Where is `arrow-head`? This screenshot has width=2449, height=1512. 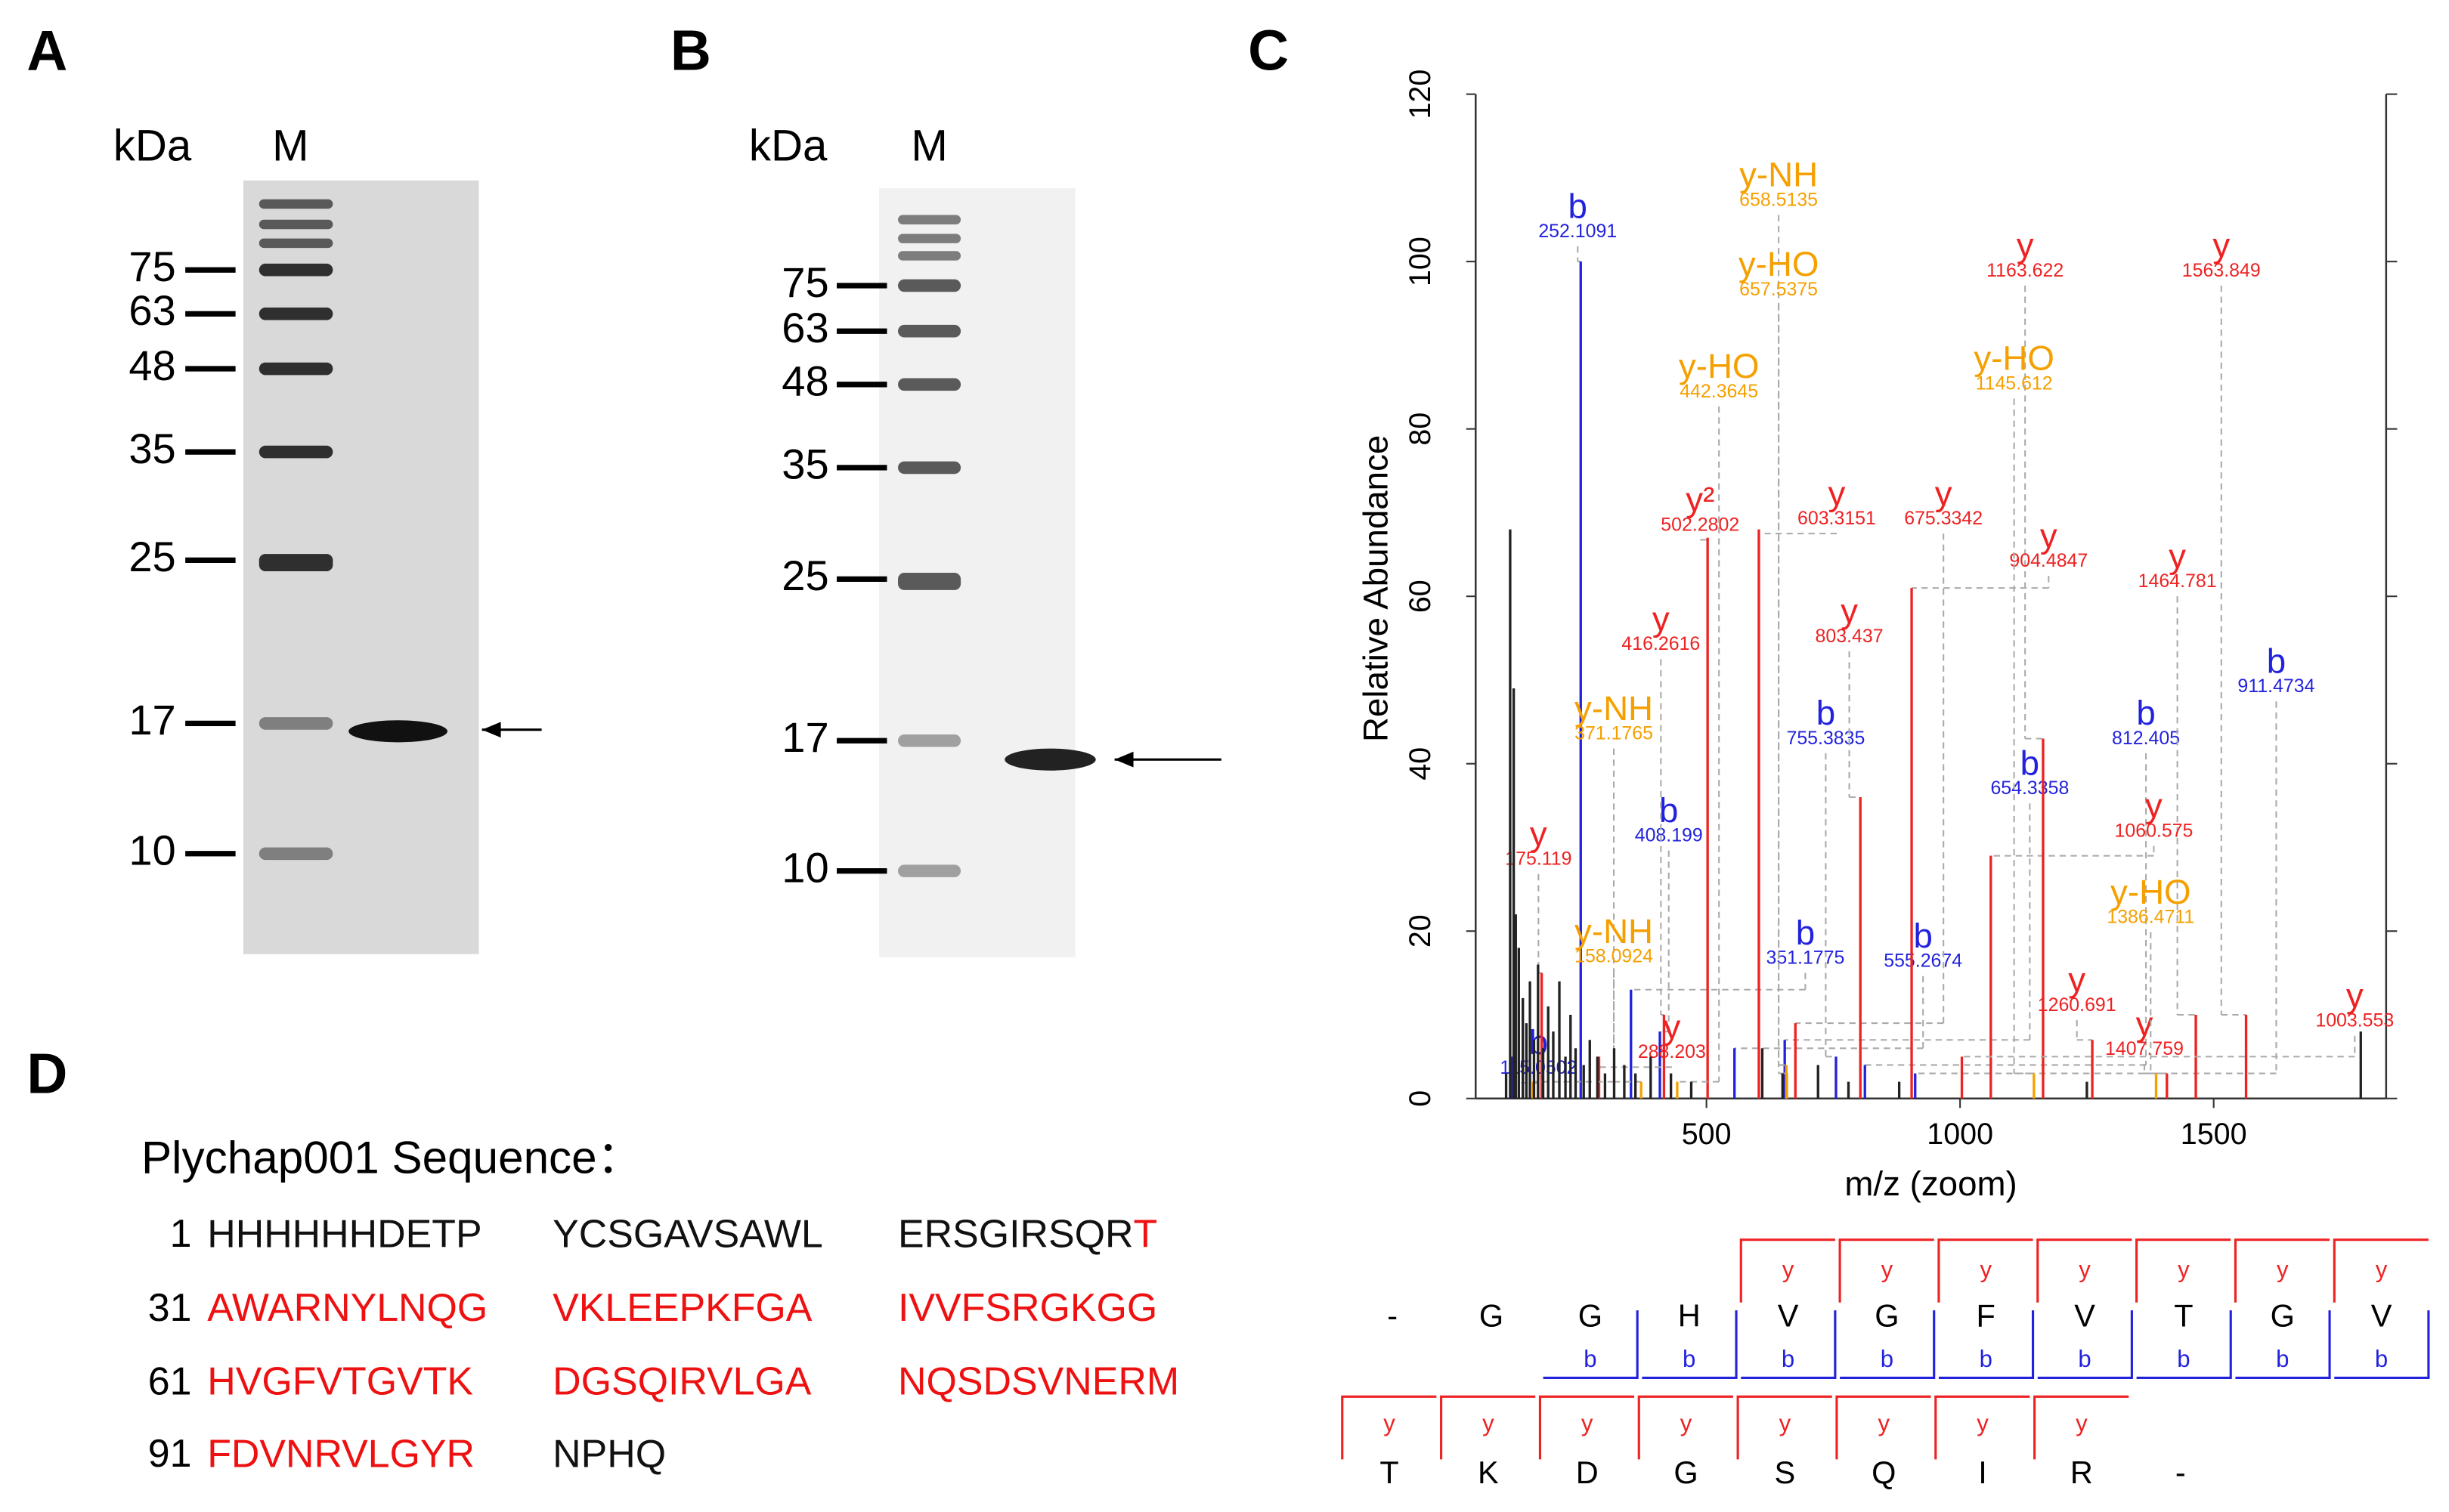 arrow-head is located at coordinates (1124, 759).